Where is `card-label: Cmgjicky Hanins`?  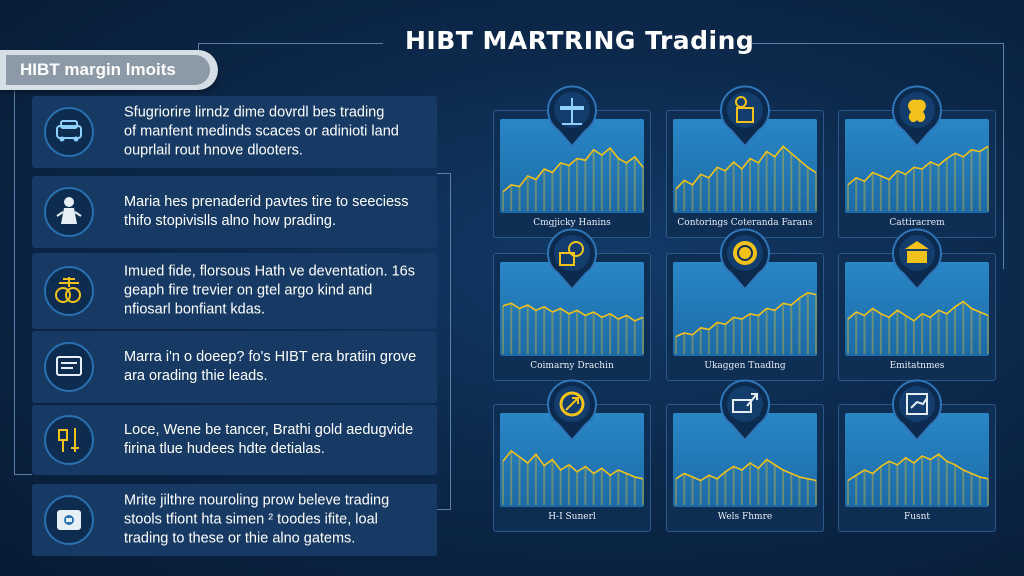 card-label: Cmgjicky Hanins is located at coordinates (572, 223).